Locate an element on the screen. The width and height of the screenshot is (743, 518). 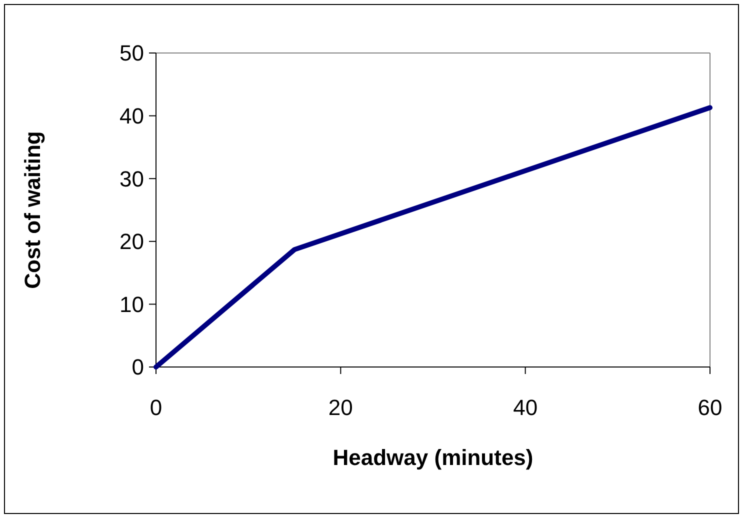
x-tick-label: 60 is located at coordinates (710, 407).